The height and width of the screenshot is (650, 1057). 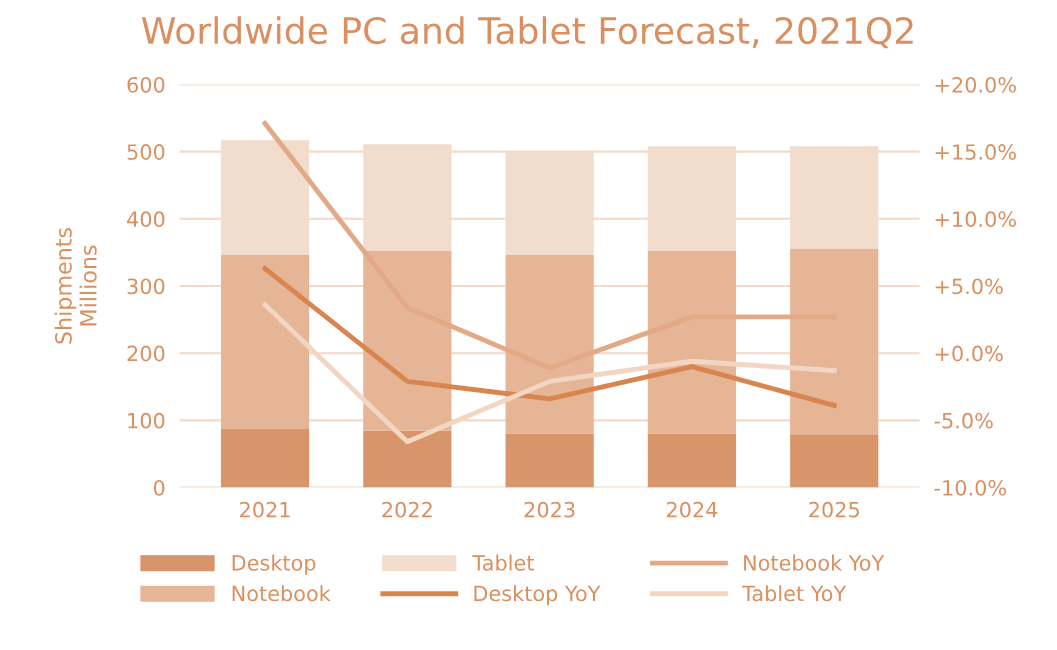 What do you see at coordinates (281, 593) in the screenshot?
I see `legend-label: Notebook` at bounding box center [281, 593].